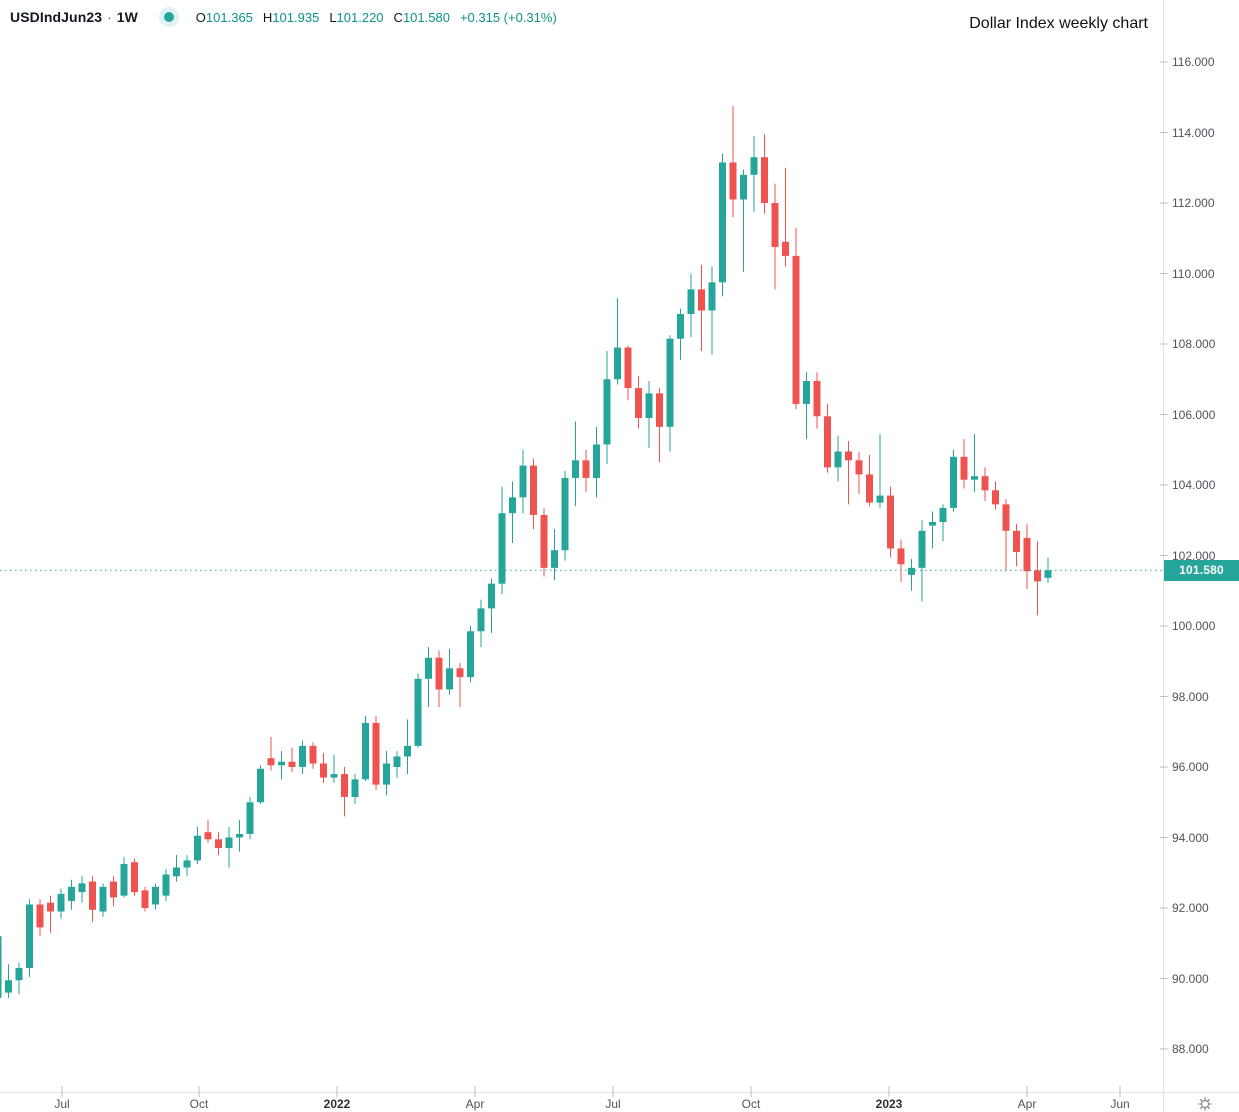 The image size is (1239, 1112). What do you see at coordinates (337, 1104) in the screenshot?
I see `time-axis-label: 2022` at bounding box center [337, 1104].